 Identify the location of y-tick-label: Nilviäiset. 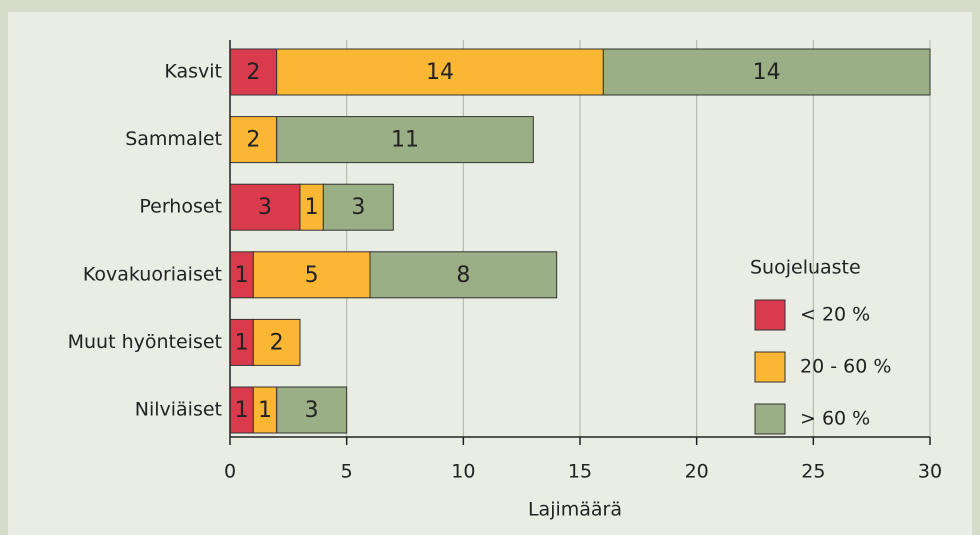
(178, 410).